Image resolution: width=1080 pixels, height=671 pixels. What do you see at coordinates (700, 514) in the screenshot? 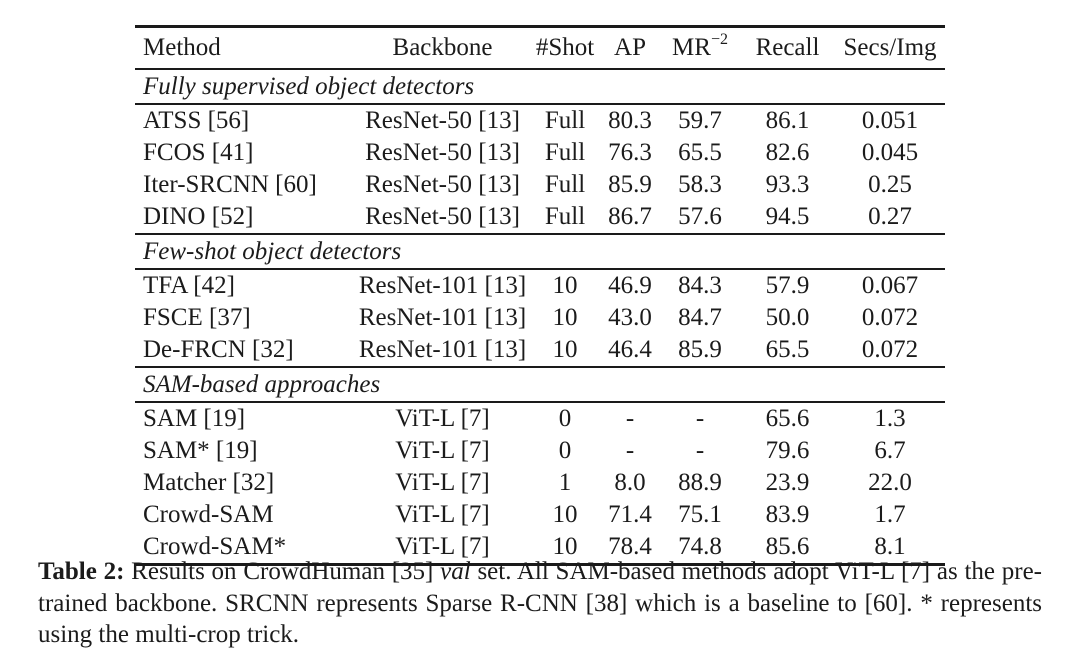
I see `cell-mr2: 75.1` at bounding box center [700, 514].